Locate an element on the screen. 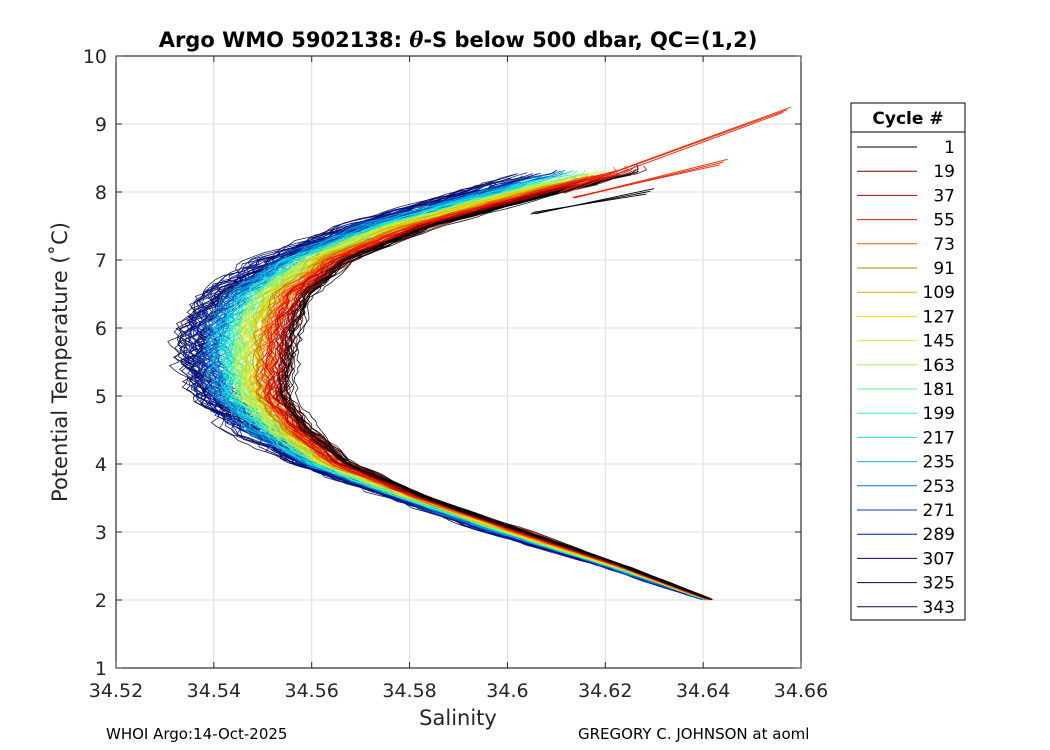  footer-left-credit: WHOI Argo:14-Oct-2025 is located at coordinates (197, 734).